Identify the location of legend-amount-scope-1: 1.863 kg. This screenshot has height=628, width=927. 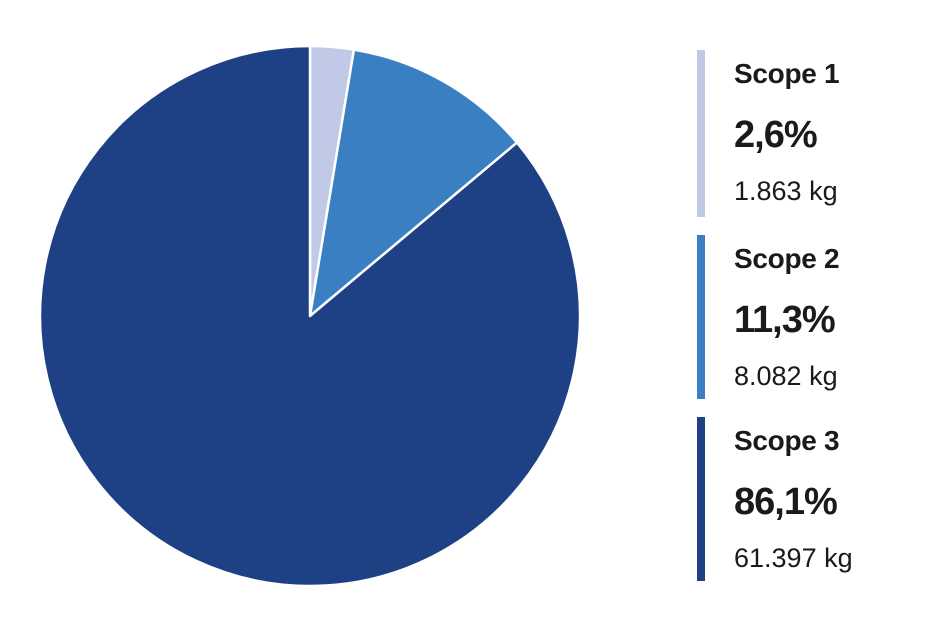
(786, 191).